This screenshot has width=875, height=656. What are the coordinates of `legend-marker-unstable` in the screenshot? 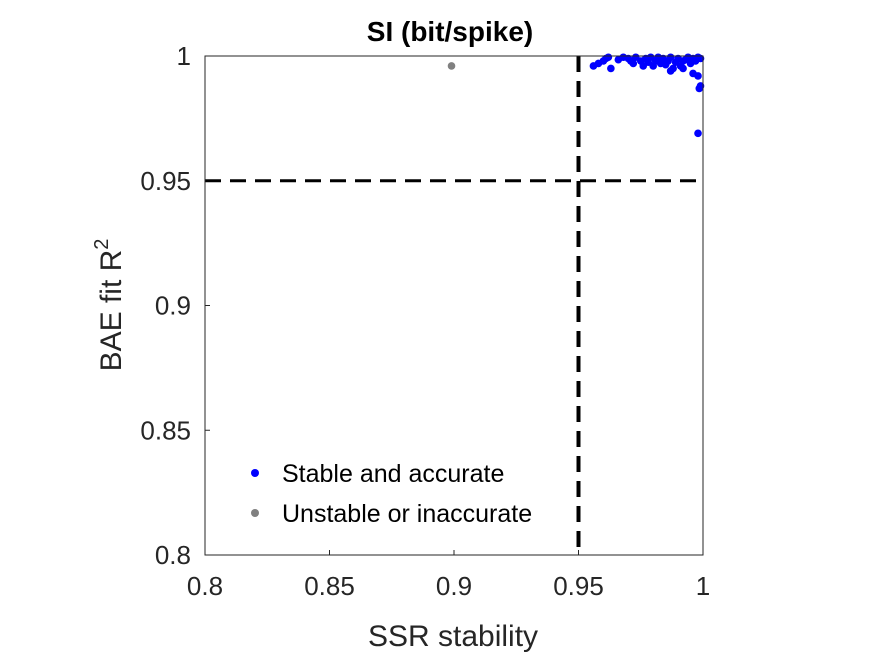 It's located at (255, 513).